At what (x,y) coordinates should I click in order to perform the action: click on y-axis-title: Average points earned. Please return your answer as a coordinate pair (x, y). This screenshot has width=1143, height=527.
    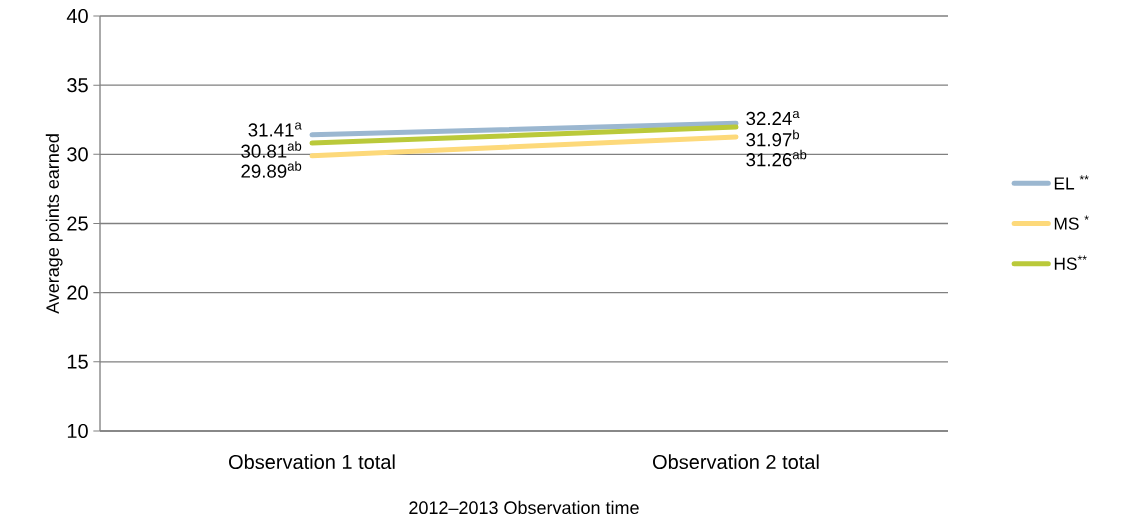
    Looking at the image, I should click on (54, 224).